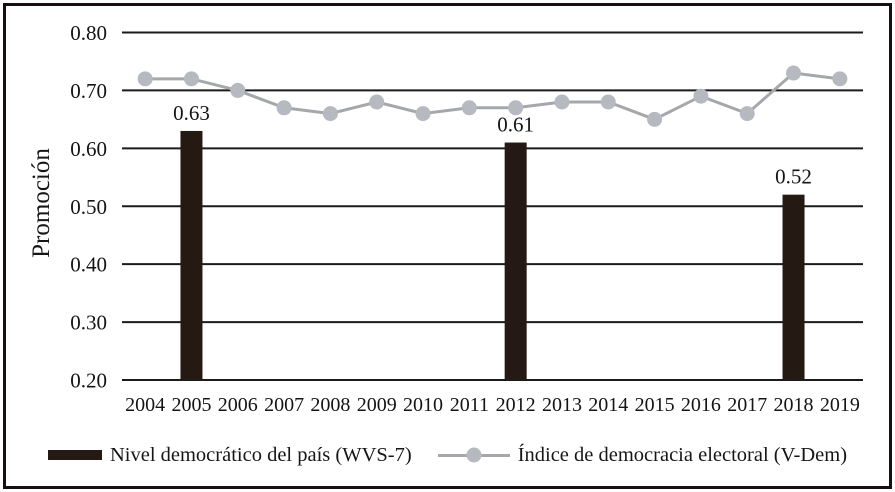 Image resolution: width=895 pixels, height=492 pixels. Describe the element at coordinates (747, 405) in the screenshot. I see `x-tick-label: 2017` at that location.